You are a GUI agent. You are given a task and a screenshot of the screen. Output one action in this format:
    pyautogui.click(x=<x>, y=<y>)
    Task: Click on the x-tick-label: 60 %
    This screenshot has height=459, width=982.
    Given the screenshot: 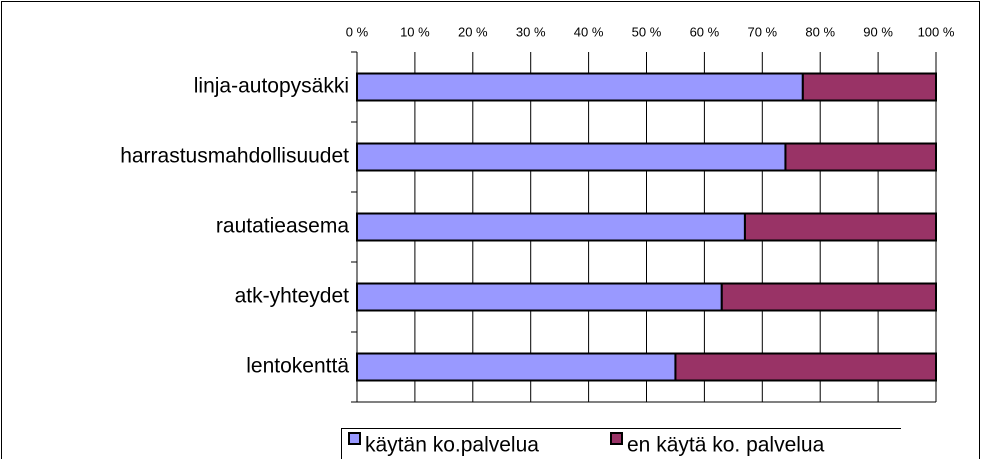 What is the action you would take?
    pyautogui.click(x=705, y=31)
    